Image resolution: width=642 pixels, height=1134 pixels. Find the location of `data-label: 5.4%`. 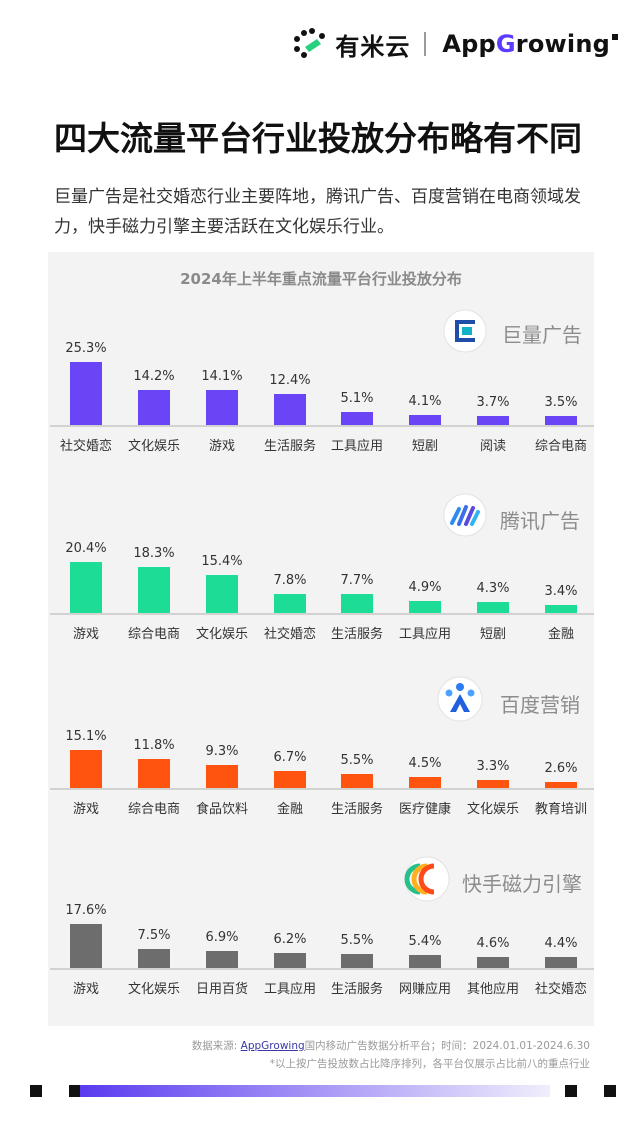

data-label: 5.4% is located at coordinates (425, 941).